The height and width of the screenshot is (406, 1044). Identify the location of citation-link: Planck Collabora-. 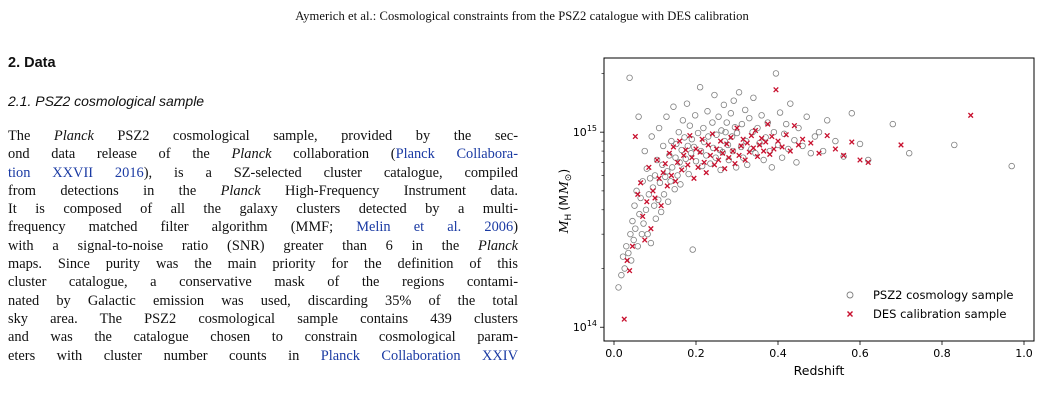
(456, 154).